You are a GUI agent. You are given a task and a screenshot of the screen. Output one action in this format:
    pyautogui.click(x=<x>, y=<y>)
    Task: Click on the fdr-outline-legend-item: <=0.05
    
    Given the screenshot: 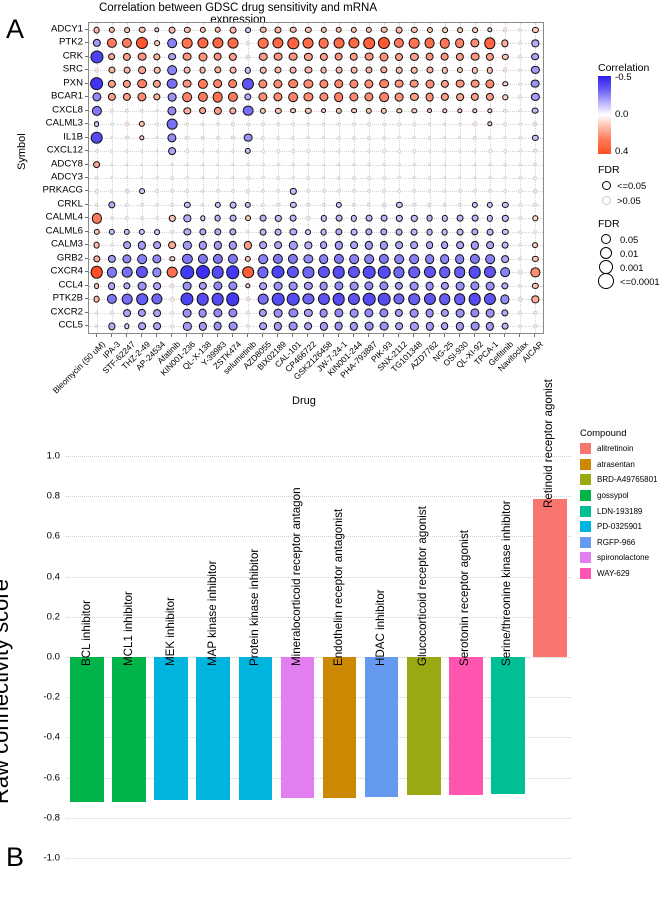 What is the action you would take?
    pyautogui.click(x=628, y=185)
    